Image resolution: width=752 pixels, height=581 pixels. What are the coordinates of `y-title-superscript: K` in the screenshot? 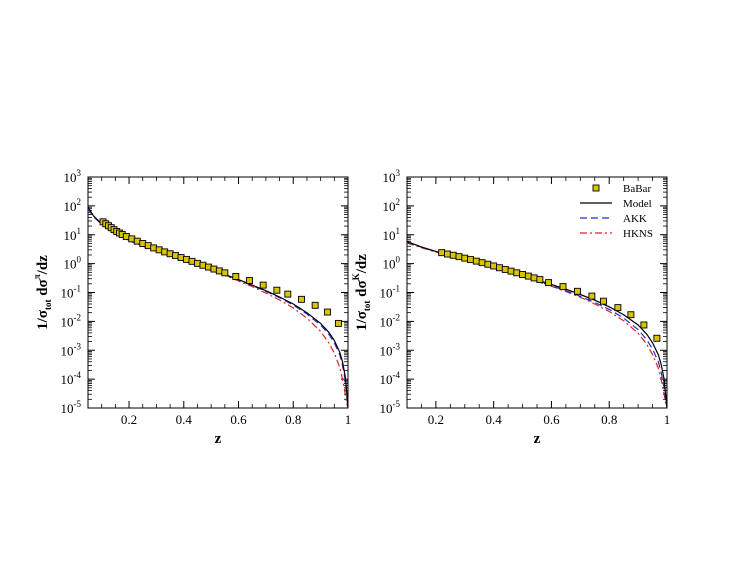 It's located at (356, 276).